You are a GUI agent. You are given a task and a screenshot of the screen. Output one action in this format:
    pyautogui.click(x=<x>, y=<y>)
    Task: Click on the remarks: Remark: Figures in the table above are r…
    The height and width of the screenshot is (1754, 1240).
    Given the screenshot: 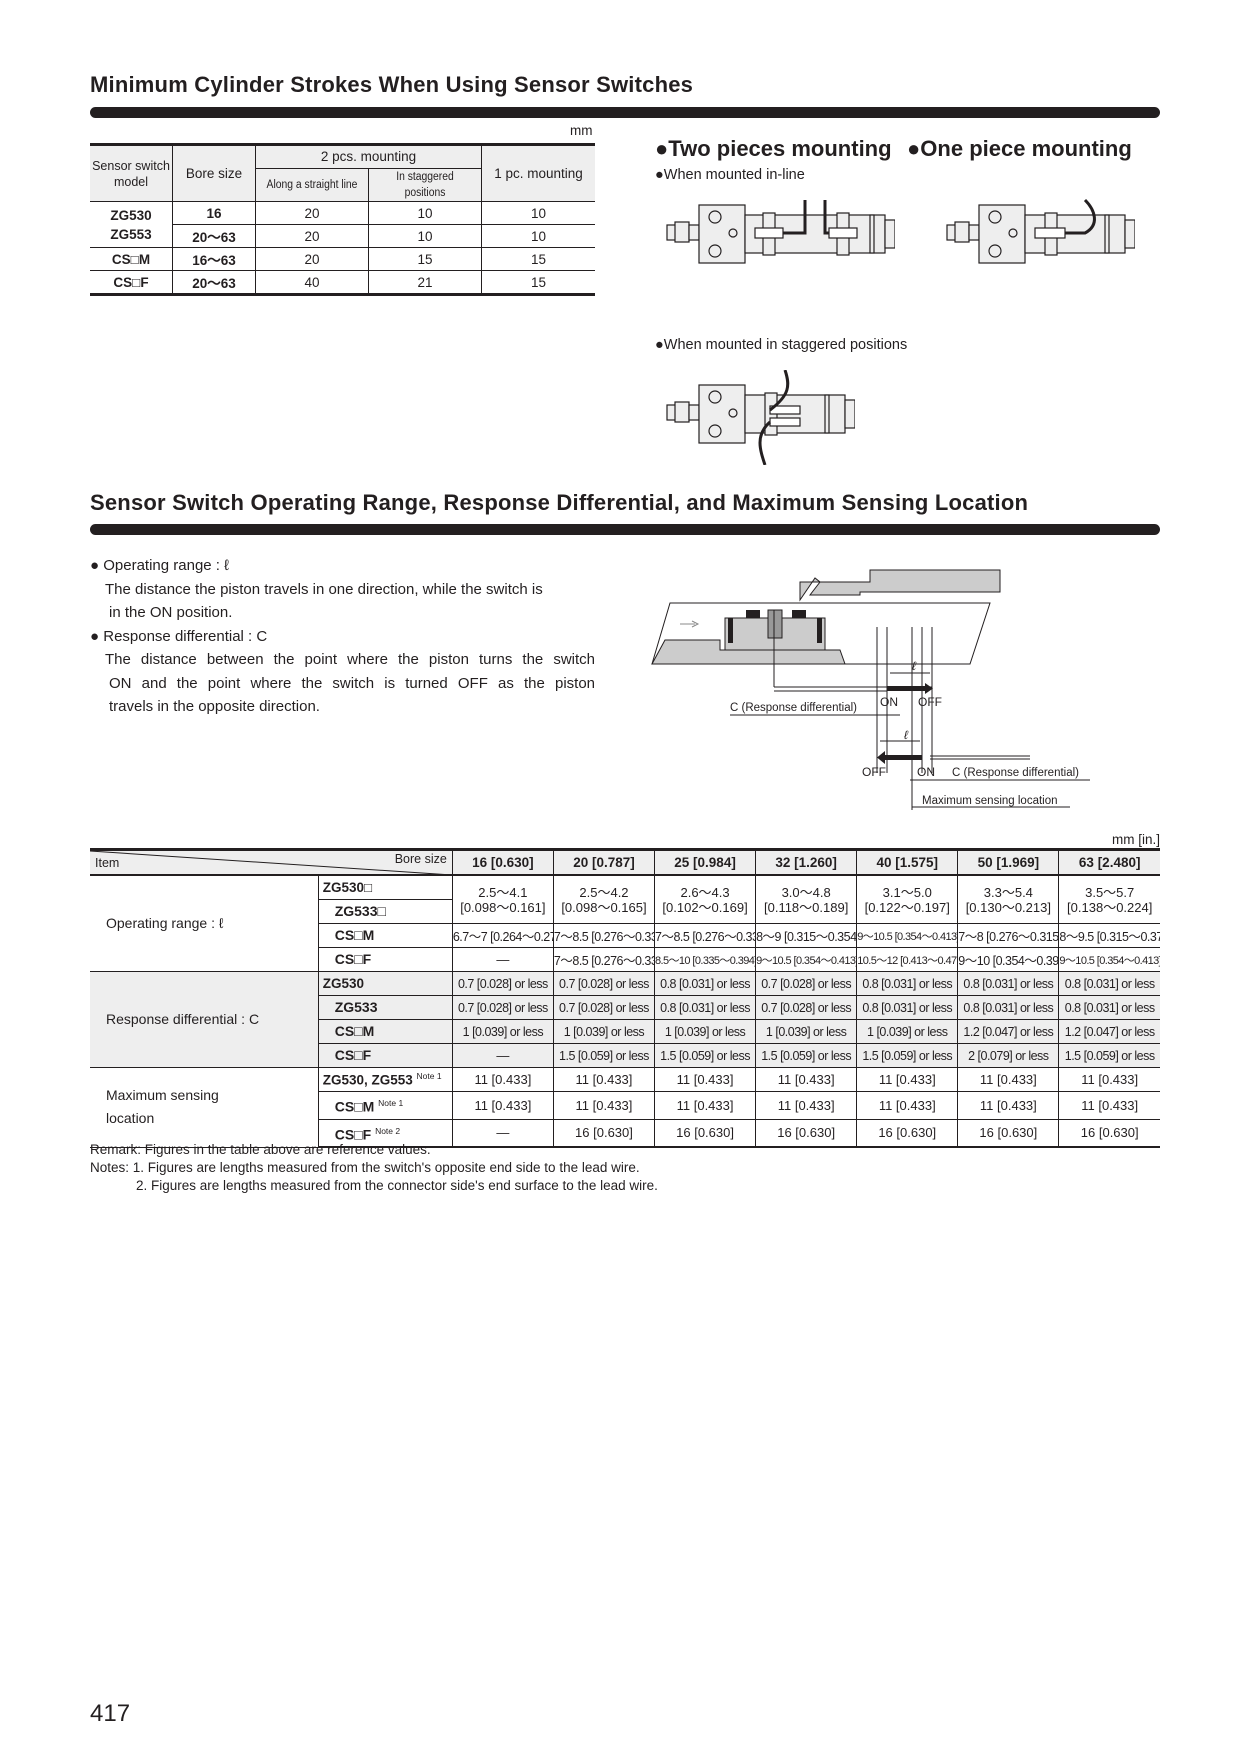 What is the action you would take?
    pyautogui.click(x=374, y=1168)
    